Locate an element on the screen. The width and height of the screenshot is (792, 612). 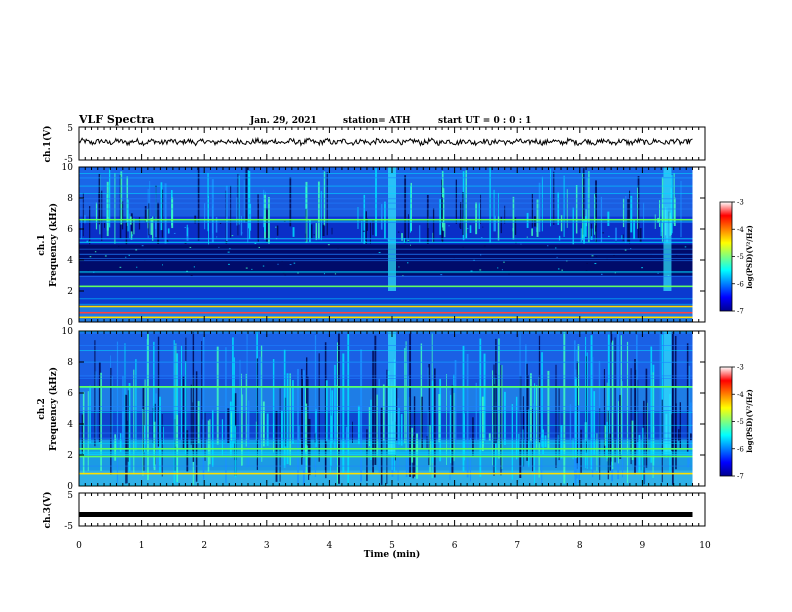
ch3-voltage-ylabel: ch.3(V) is located at coordinates (47, 510).